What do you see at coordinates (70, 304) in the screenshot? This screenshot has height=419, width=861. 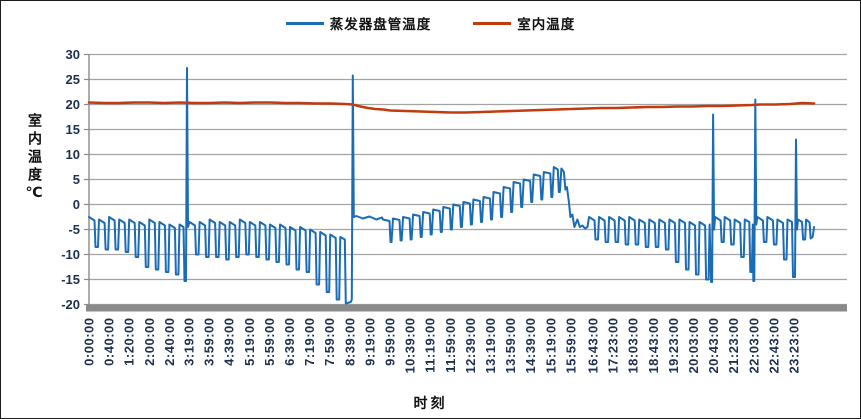 I see `y-tick-label: -20` at bounding box center [70, 304].